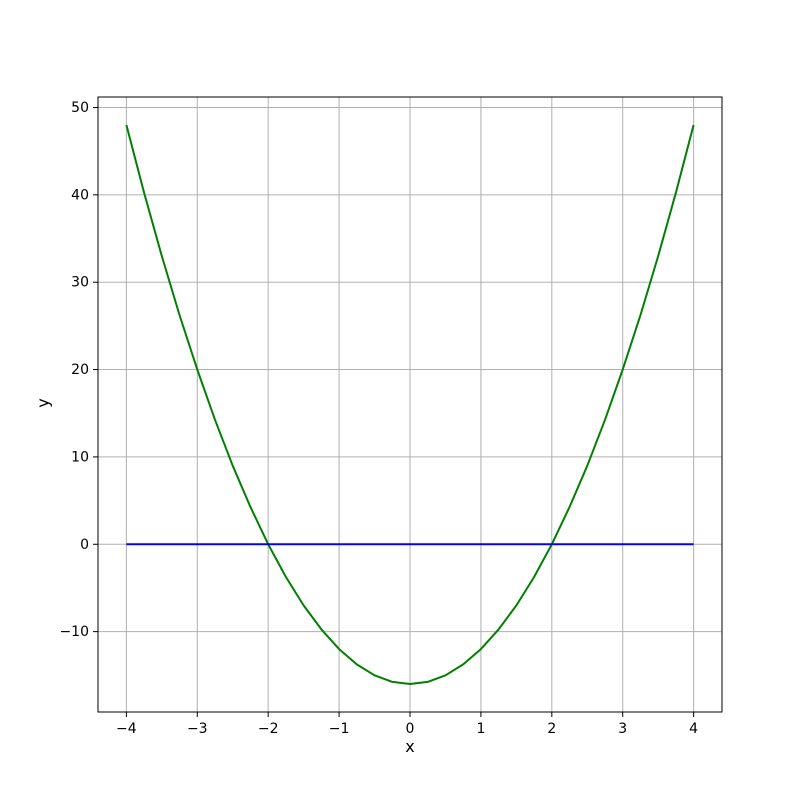 The width and height of the screenshot is (800, 800). Describe the element at coordinates (43, 403) in the screenshot. I see `y-axis-label: y` at that location.